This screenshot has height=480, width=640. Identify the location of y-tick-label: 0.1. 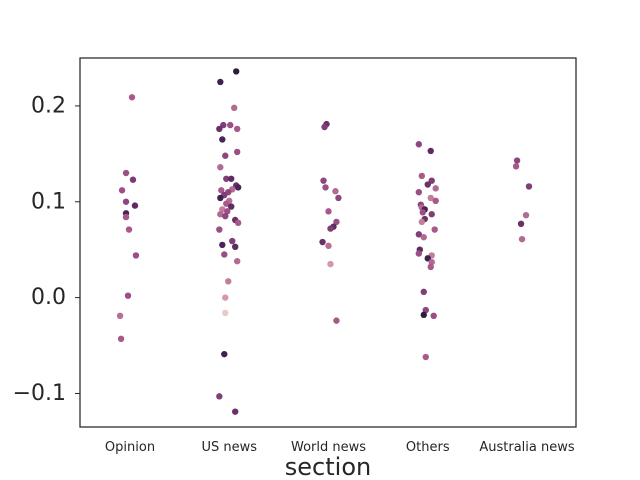
(48, 201).